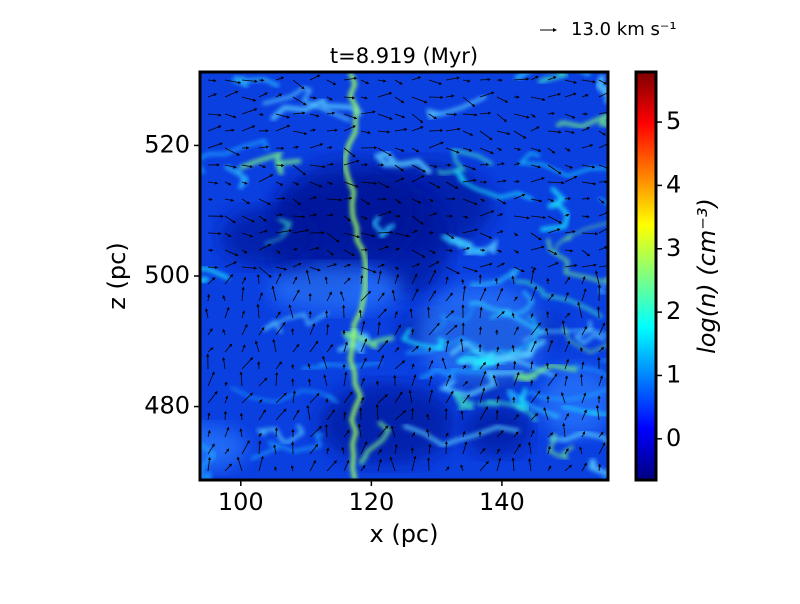 The image size is (800, 604). What do you see at coordinates (502, 502) in the screenshot?
I see `x-tick-label: 140` at bounding box center [502, 502].